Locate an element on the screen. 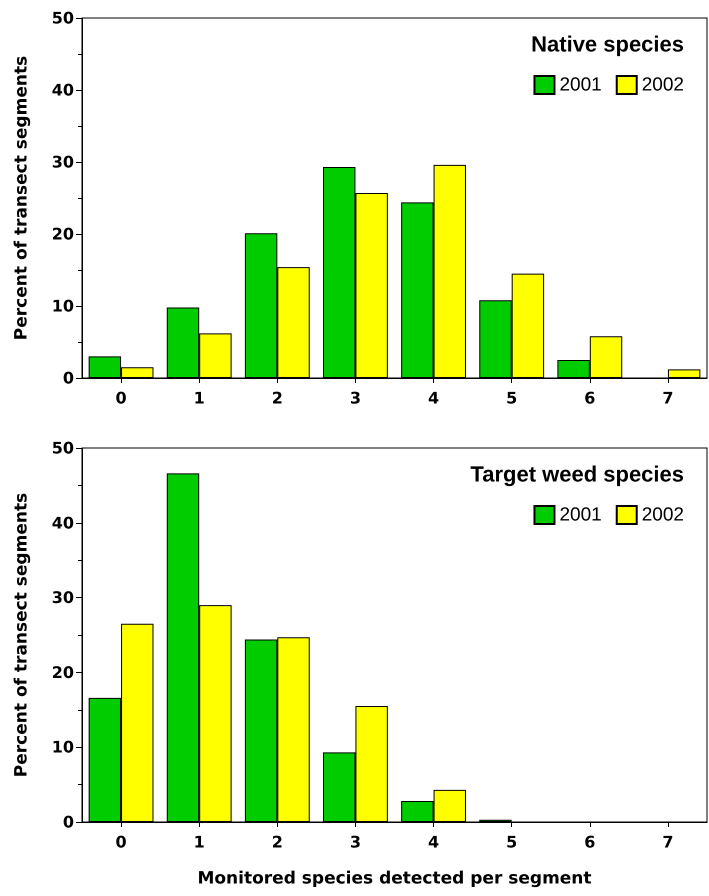 This screenshot has width=709, height=896. legend-title: Native species is located at coordinates (607, 44).